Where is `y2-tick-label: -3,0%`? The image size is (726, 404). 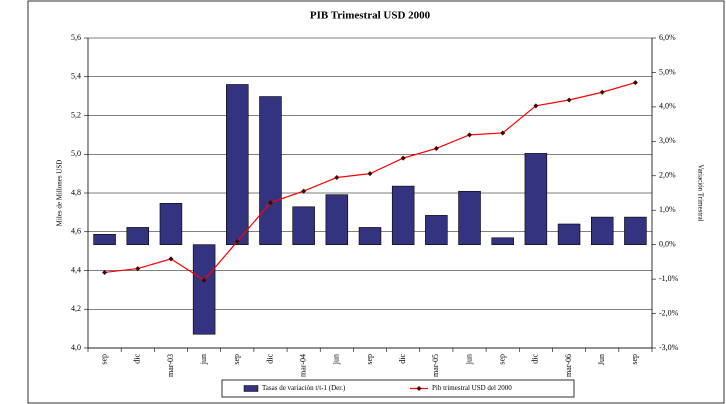
y2-tick-label: -3,0% is located at coordinates (669, 347).